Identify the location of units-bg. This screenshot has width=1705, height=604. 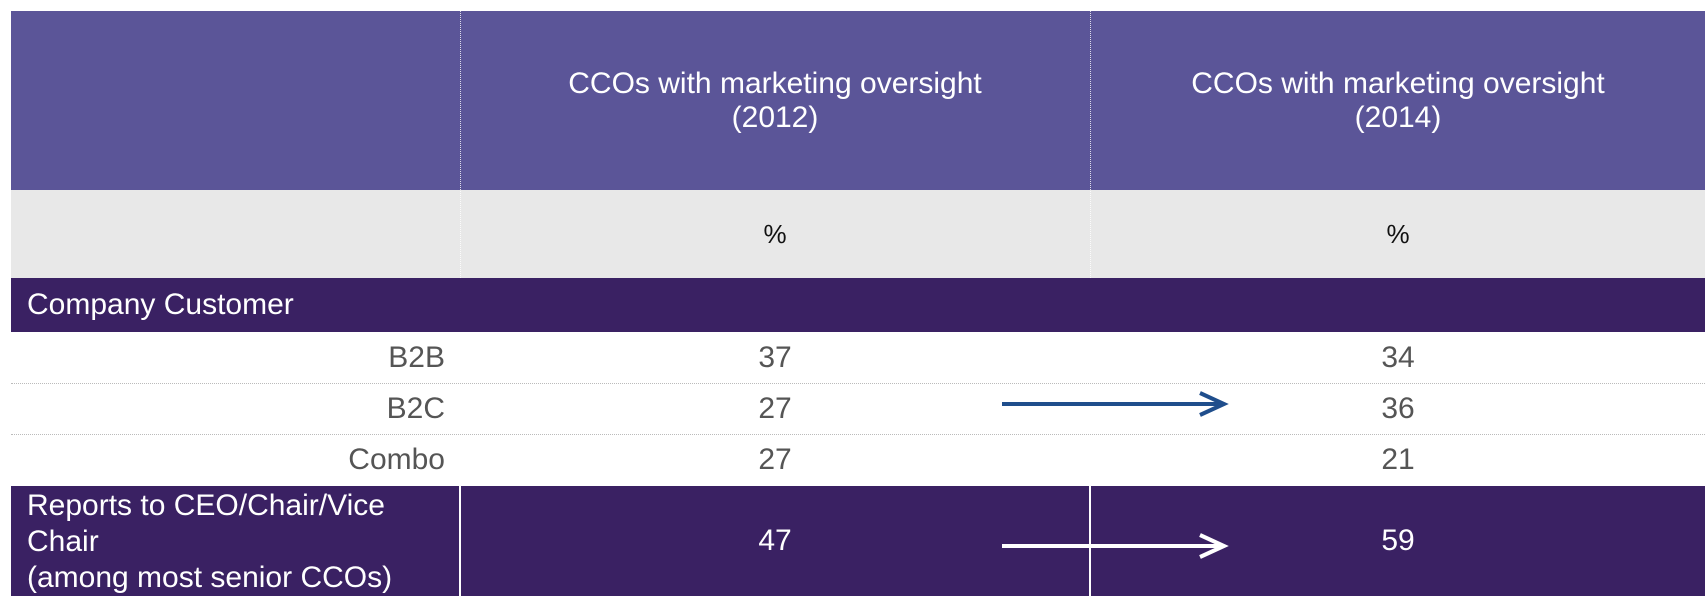
(858, 234).